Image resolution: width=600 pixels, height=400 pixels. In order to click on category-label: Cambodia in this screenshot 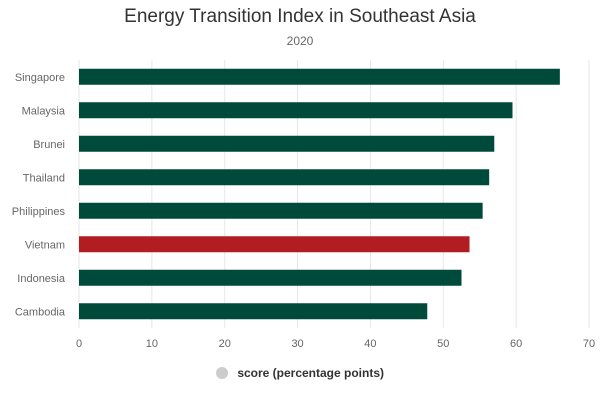, I will do `click(40, 312)`.